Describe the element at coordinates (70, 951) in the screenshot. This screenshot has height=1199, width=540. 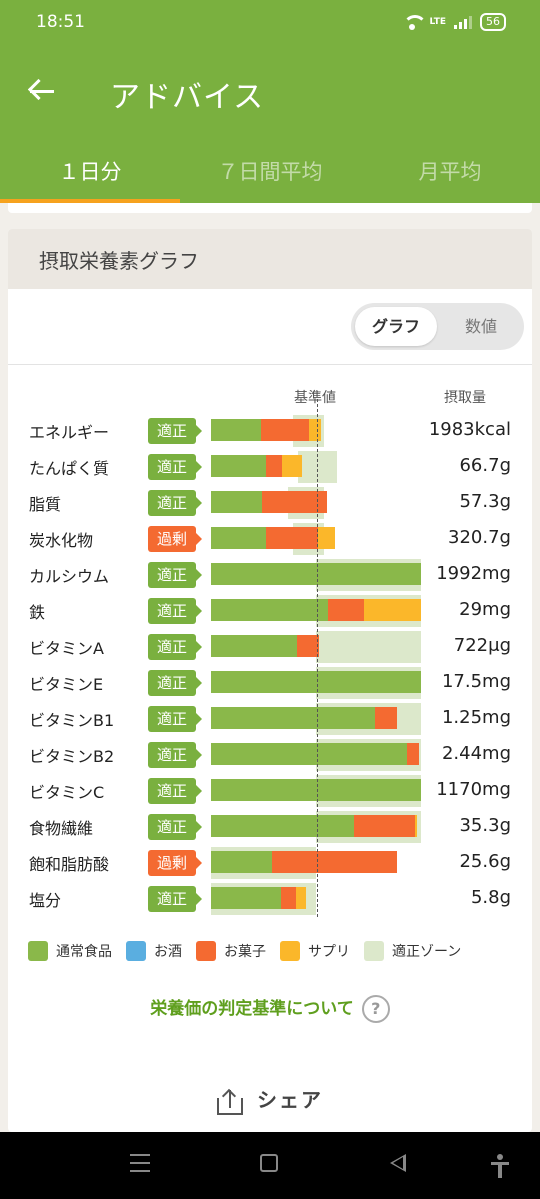
I see `legend-item-regular-food: 通常食品` at that location.